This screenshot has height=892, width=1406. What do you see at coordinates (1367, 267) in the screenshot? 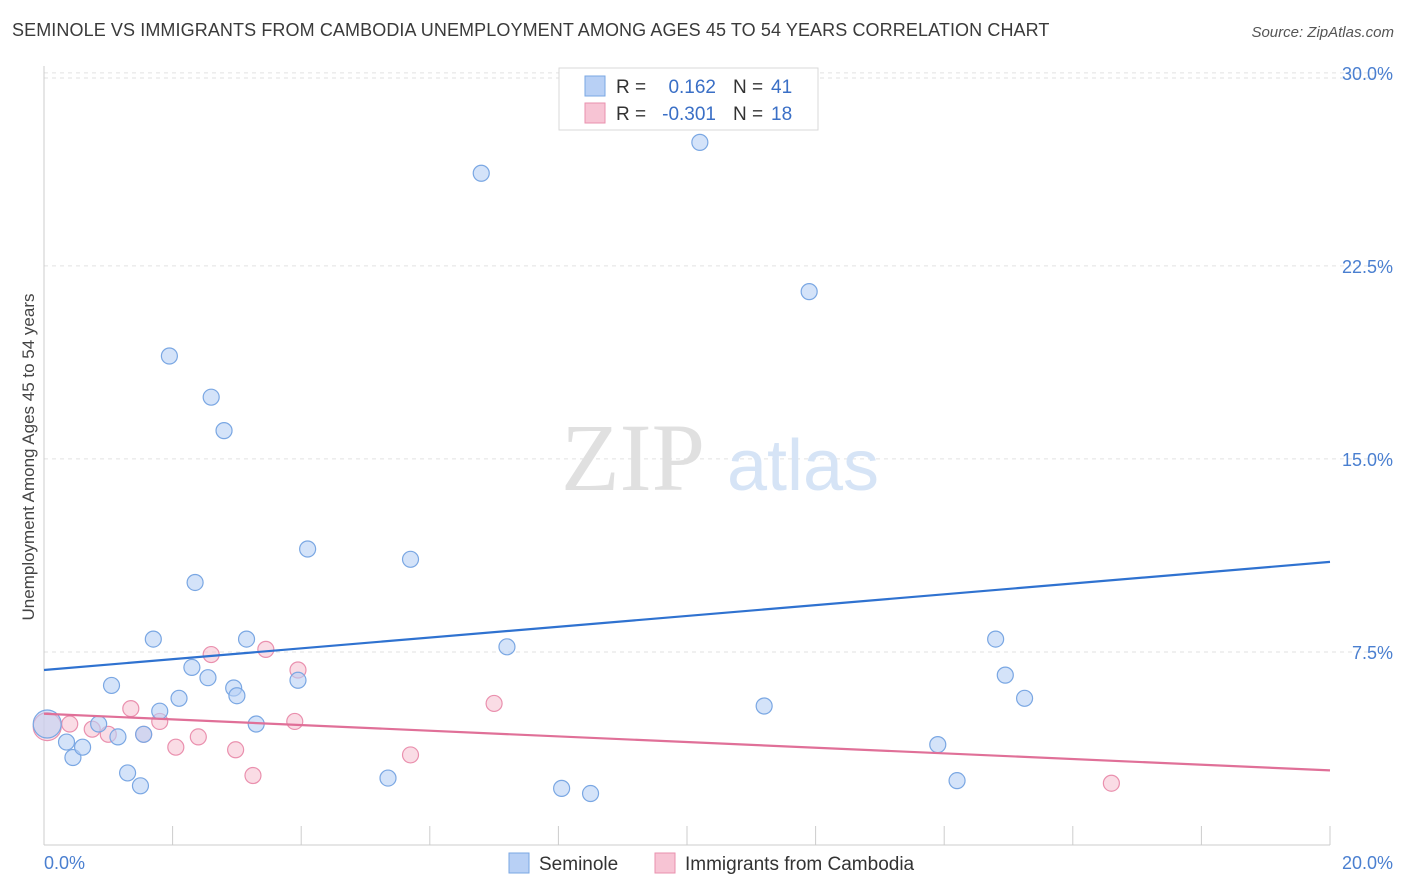
I see `y-tick-label-2: 22.5%` at bounding box center [1367, 267].